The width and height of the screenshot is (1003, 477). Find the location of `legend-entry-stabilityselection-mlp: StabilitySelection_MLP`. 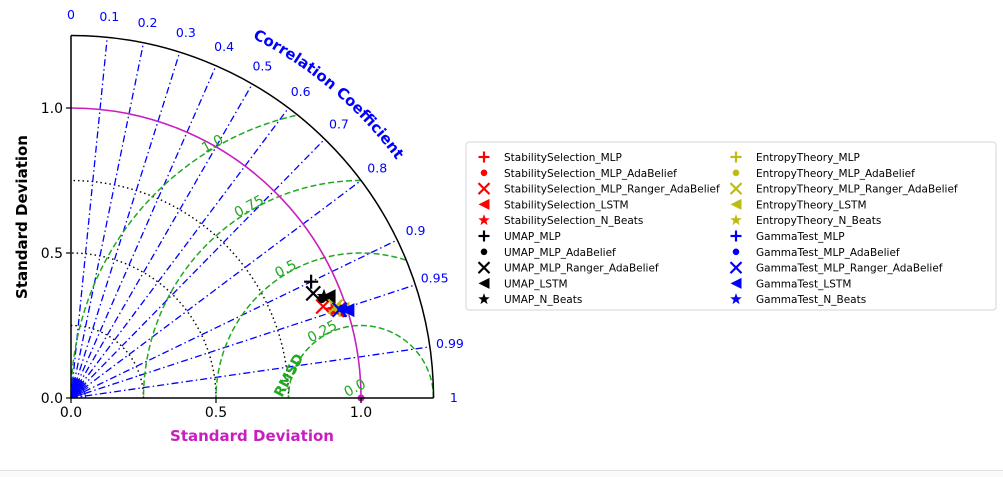

legend-entry-stabilityselection-mlp: StabilitySelection_MLP is located at coordinates (550, 157).